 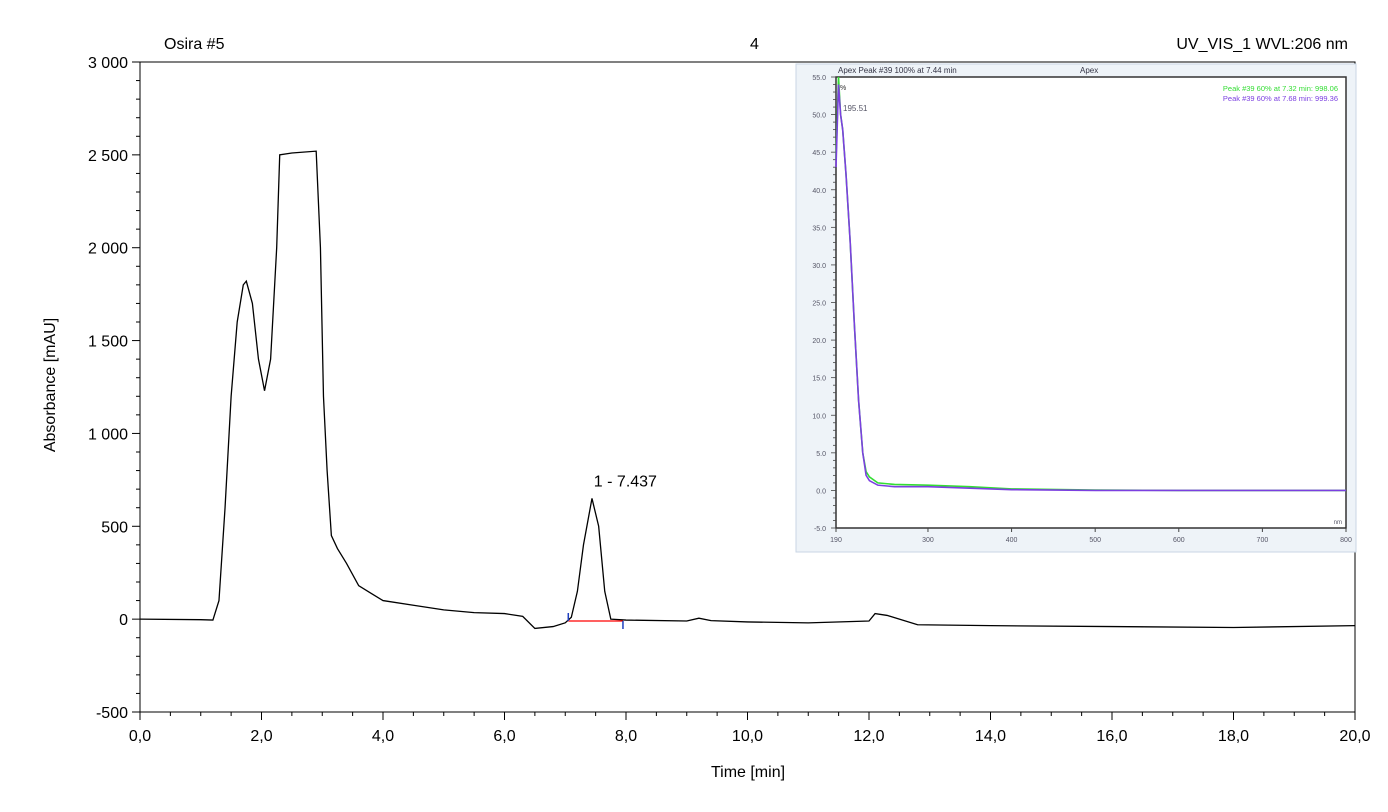 I want to click on inset-y-tick-label: 50.0, so click(x=819, y=116).